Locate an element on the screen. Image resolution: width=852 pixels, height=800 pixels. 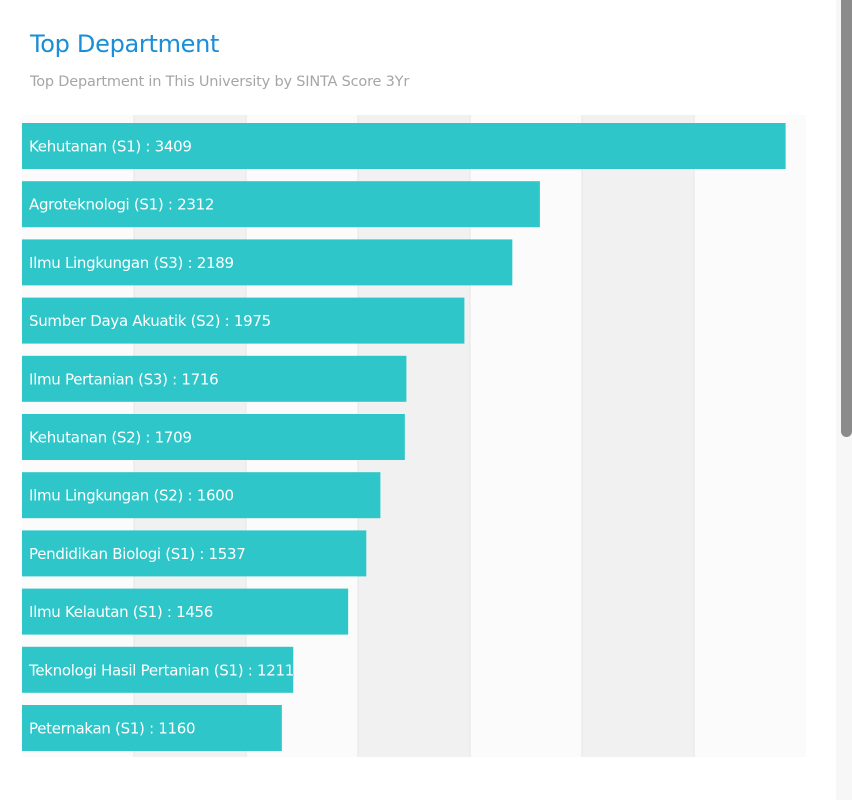
bar-label: Ilmu Lingkungan (S3) : 2189 is located at coordinates (131, 263).